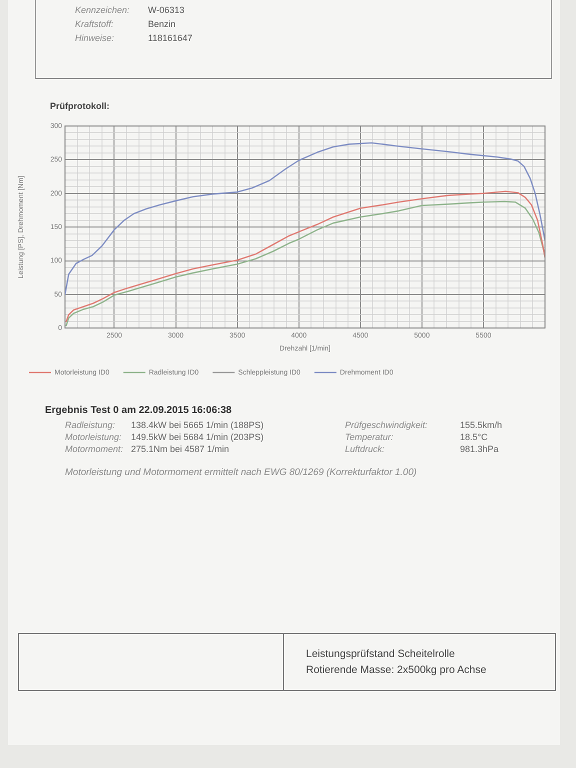  What do you see at coordinates (416, 437) in the screenshot?
I see `text: Temperatur: 18.5°C` at bounding box center [416, 437].